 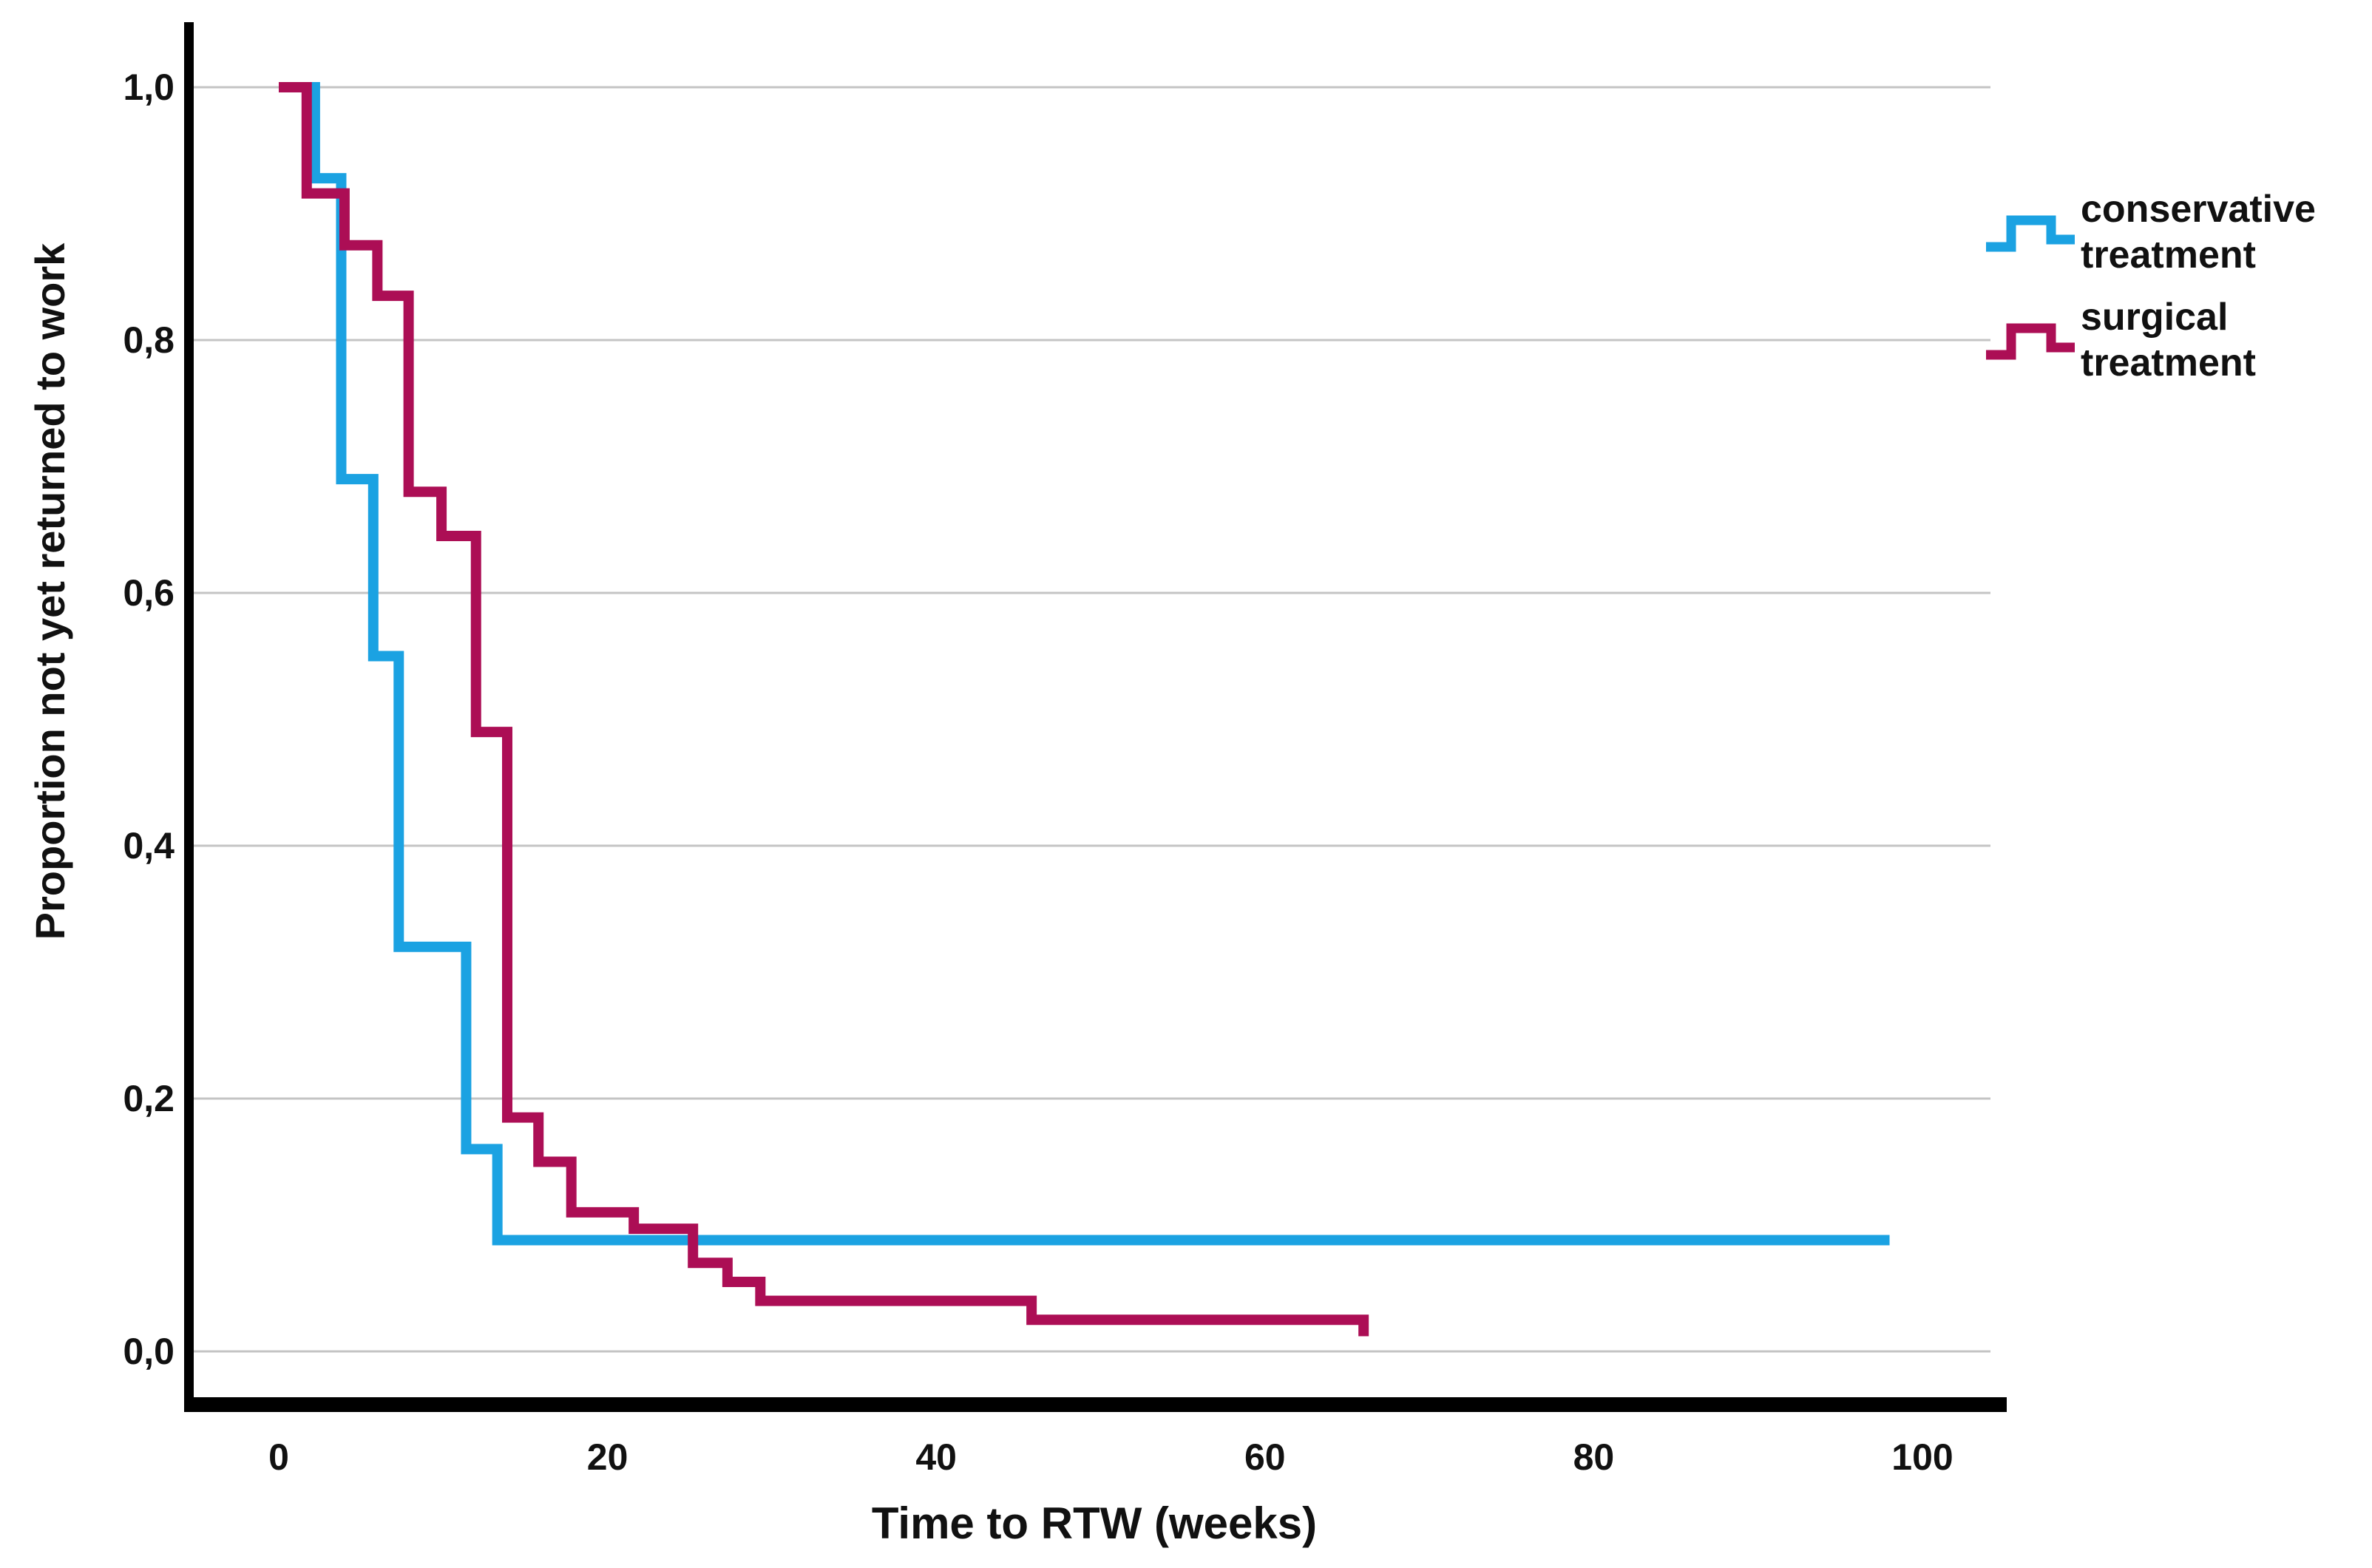 I want to click on legend-label: surgical treatment, so click(x=2168, y=340).